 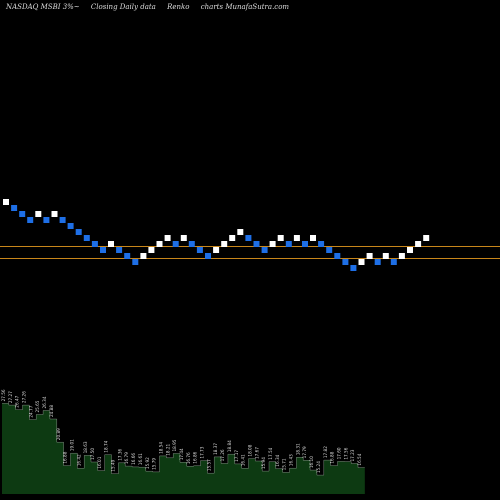 What do you see at coordinates (352, 455) in the screenshot?
I see `volume-value-label: 17.23` at bounding box center [352, 455].